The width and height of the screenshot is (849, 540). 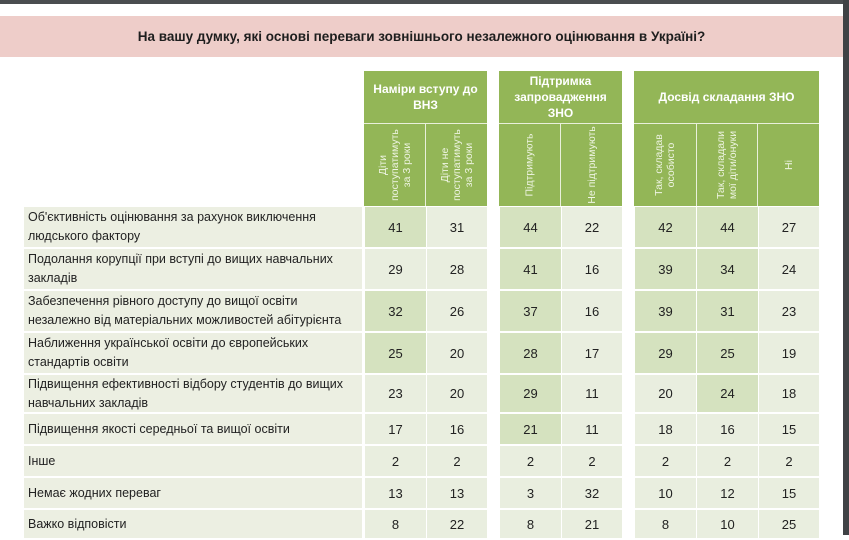 I want to click on column-header: Так, складав особисто, so click(x=665, y=165).